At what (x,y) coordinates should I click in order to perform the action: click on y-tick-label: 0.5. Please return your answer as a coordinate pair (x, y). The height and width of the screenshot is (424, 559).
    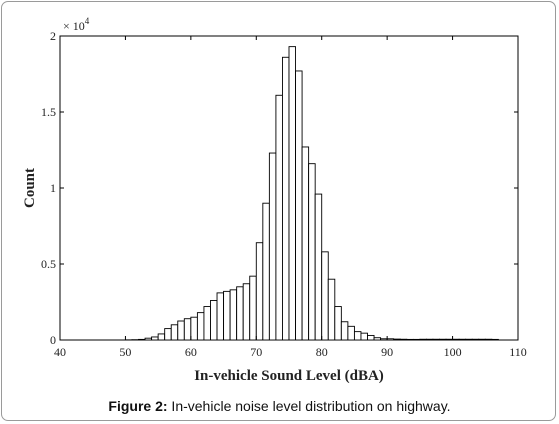
    Looking at the image, I should click on (48, 264).